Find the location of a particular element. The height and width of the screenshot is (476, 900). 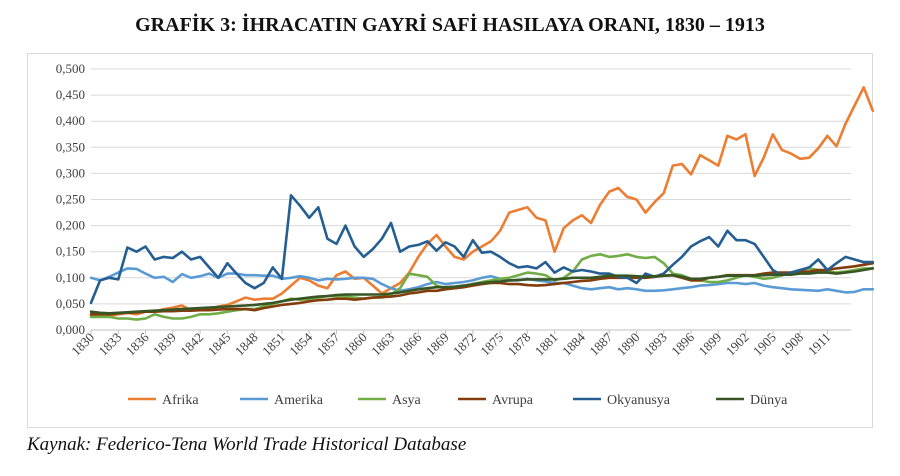

x-tick-label: 1902 is located at coordinates (737, 344).